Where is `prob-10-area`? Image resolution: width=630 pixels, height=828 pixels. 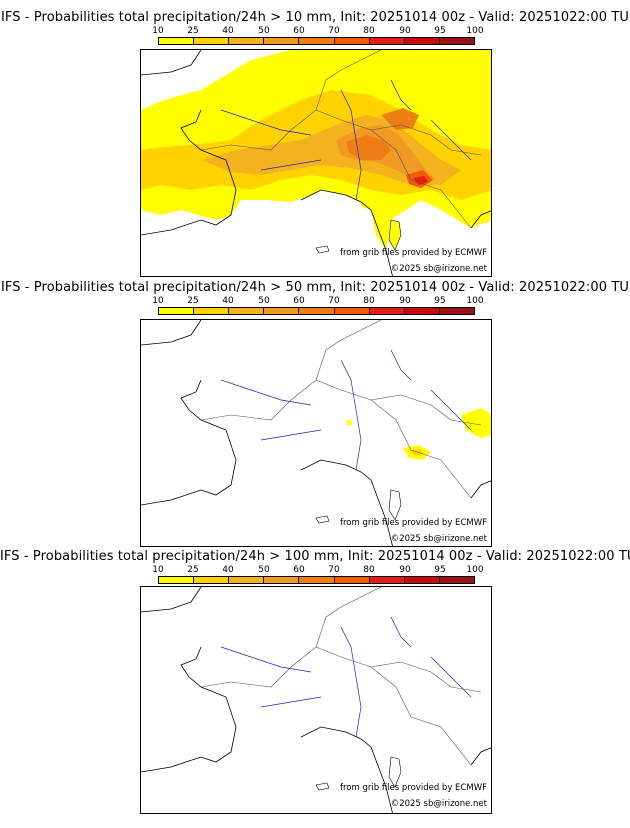
prob-10-area is located at coordinates (476, 423).